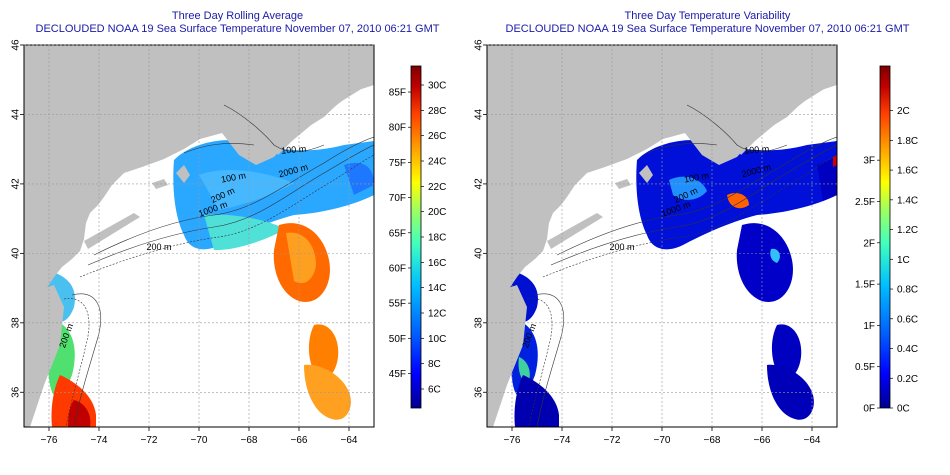  I want to click on colorbar-fahrenheit-label: 3F, so click(869, 161).